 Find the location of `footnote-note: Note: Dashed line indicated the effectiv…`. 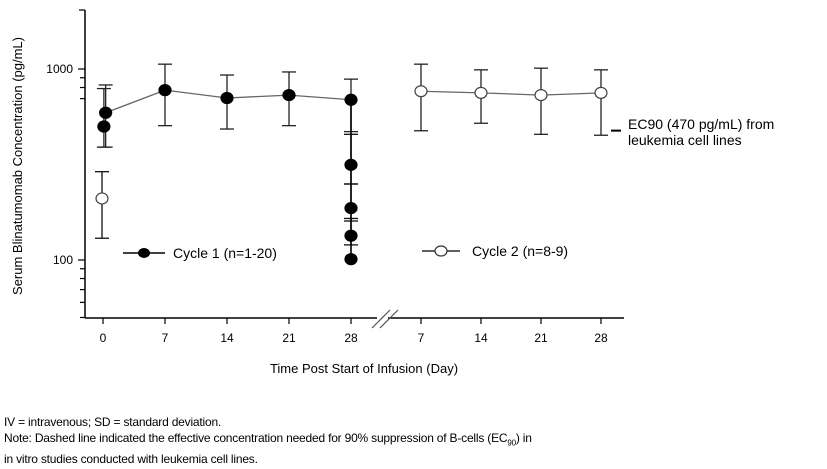

footnote-note: Note: Dashed line indicated the effectiv… is located at coordinates (268, 439).